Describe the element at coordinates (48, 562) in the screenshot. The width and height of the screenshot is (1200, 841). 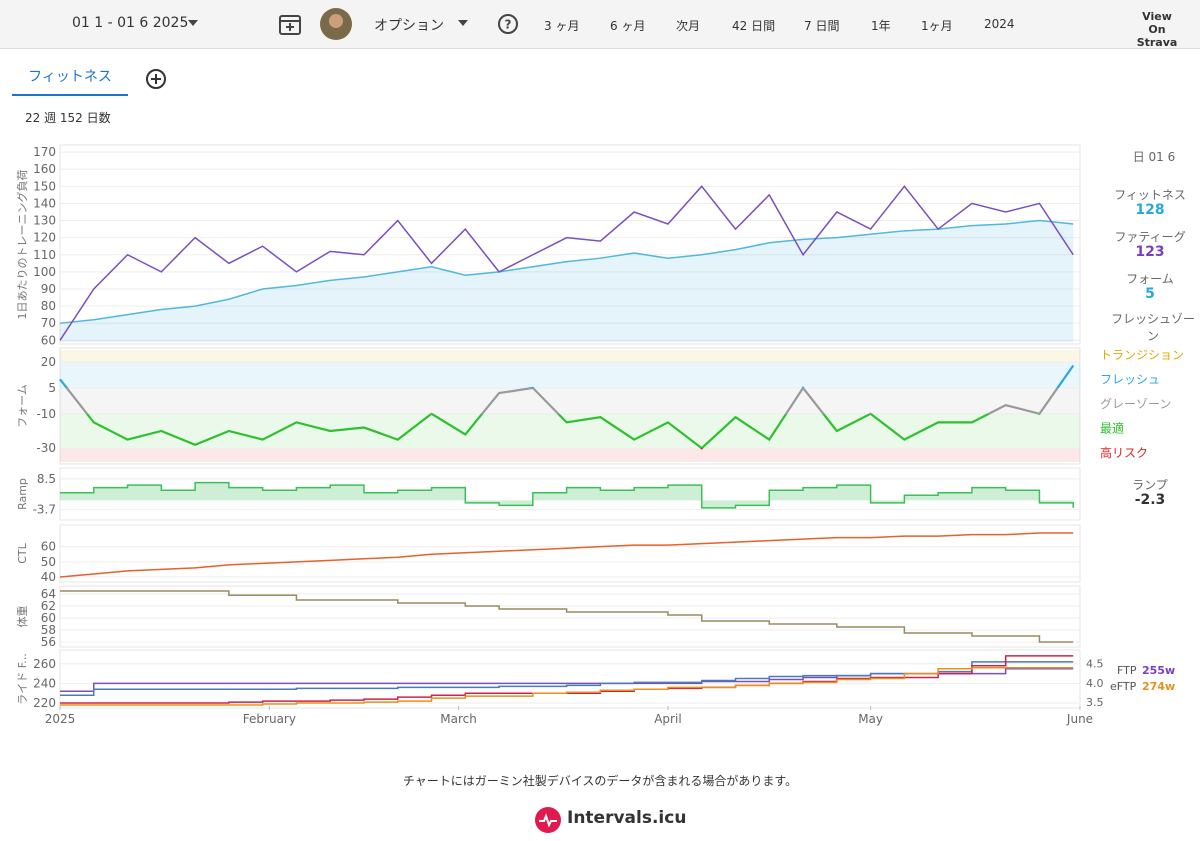
I see `y-tick-label: 50` at that location.